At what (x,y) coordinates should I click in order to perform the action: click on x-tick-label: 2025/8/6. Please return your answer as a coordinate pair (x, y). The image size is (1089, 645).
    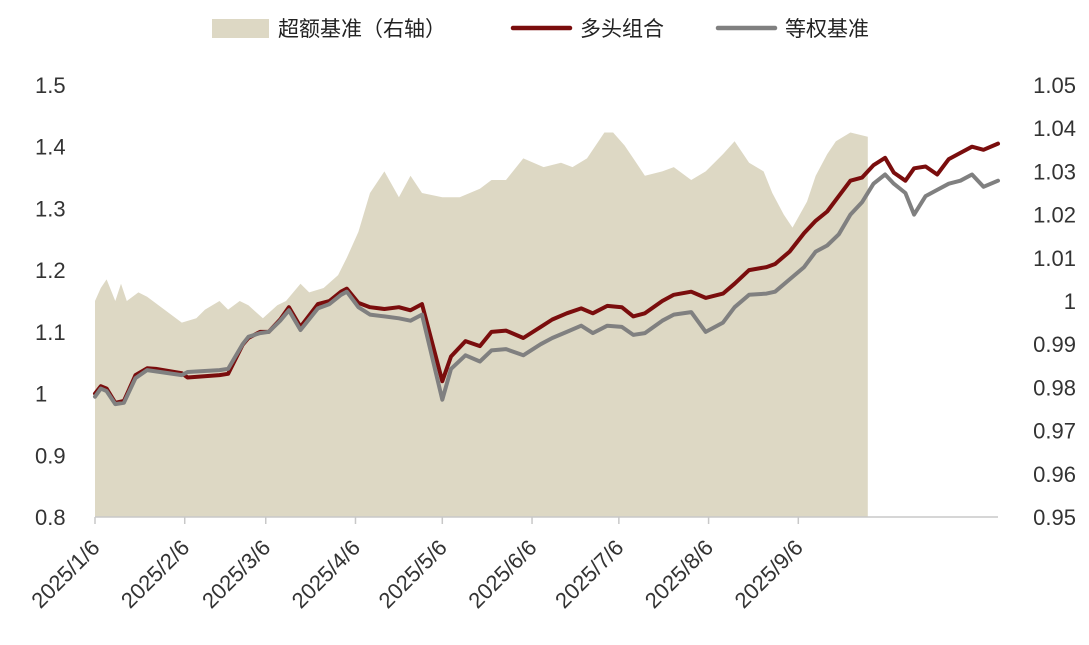
    Looking at the image, I should click on (679, 574).